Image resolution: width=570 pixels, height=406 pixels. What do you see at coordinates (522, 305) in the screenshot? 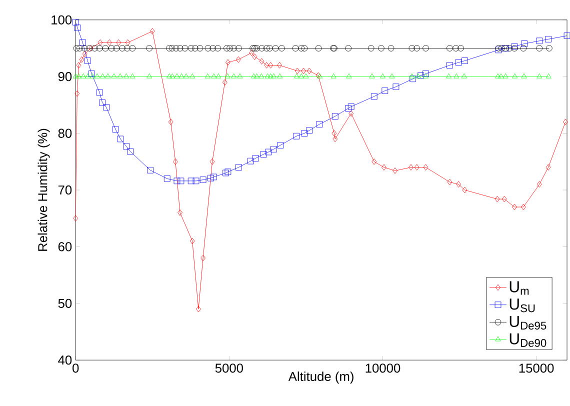
I see `legend-label: U$_{SU}$` at bounding box center [522, 305].